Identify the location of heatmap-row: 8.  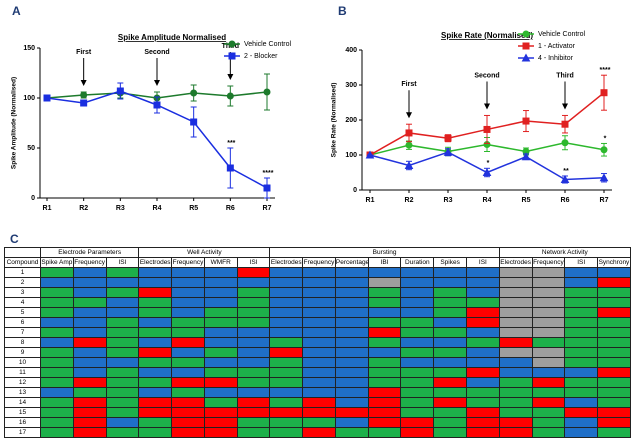
(317, 342).